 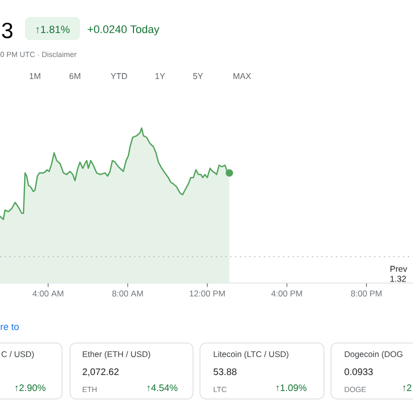 I want to click on text: +0.0240 Today, so click(x=124, y=30).